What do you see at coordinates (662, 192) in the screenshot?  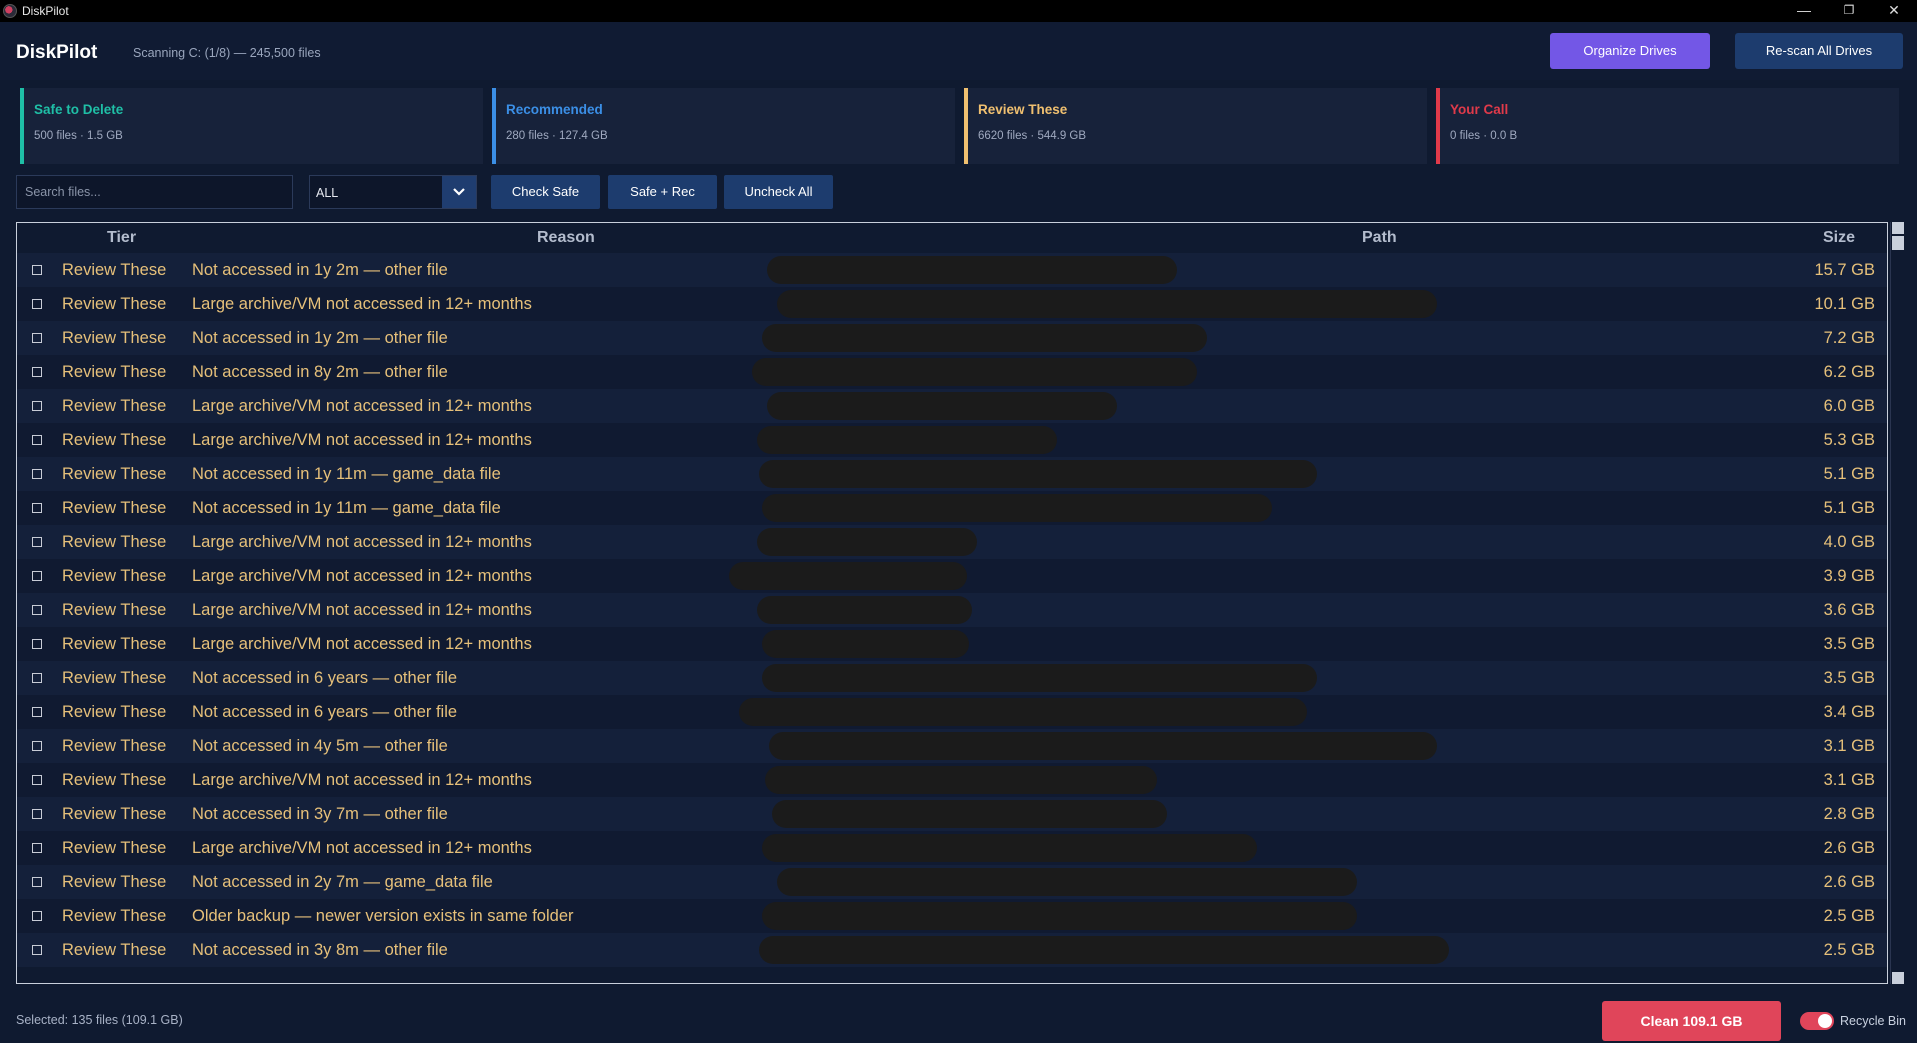 I see `safe-rec-button: Safe + Rec` at bounding box center [662, 192].